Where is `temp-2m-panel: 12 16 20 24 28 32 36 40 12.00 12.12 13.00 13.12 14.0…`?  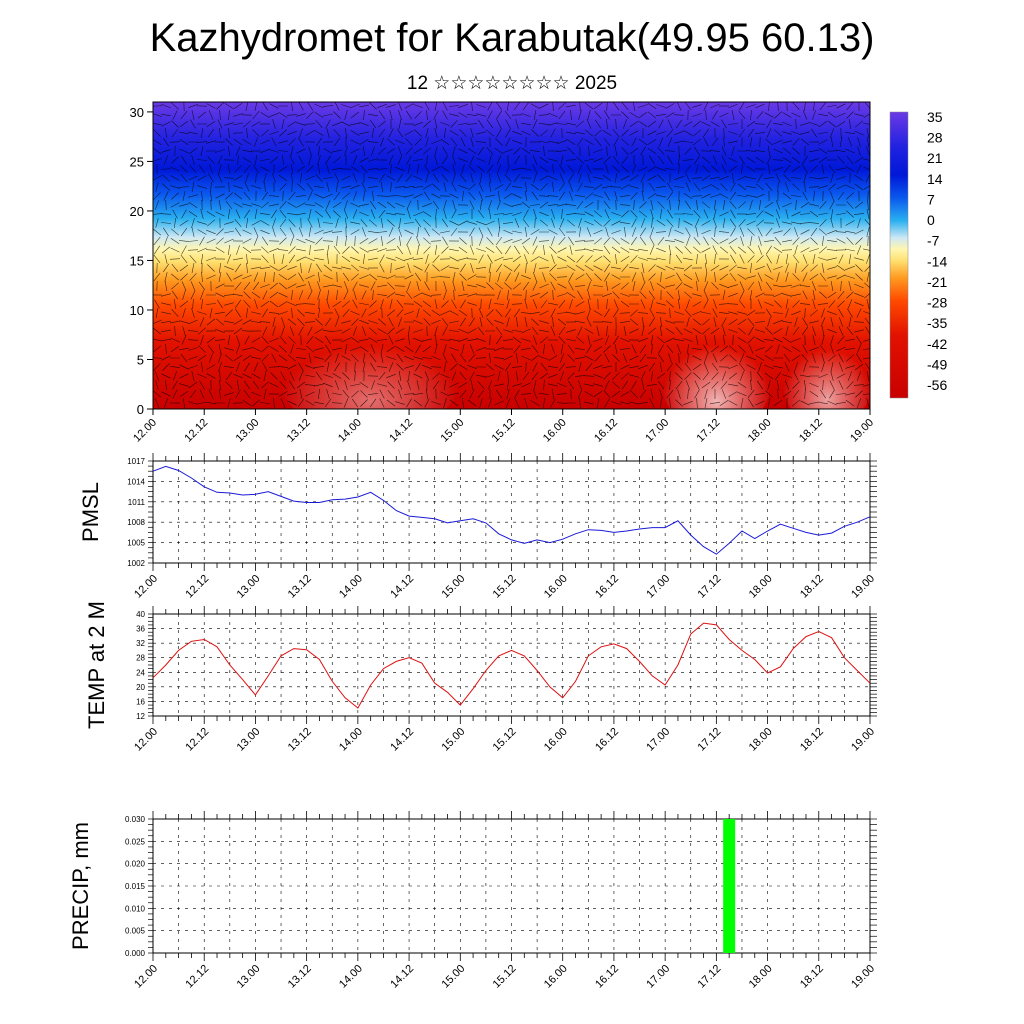 temp-2m-panel: 12 16 20 24 28 32 36 40 12.00 12.12 13.00 13.12 14.0… is located at coordinates (480, 677).